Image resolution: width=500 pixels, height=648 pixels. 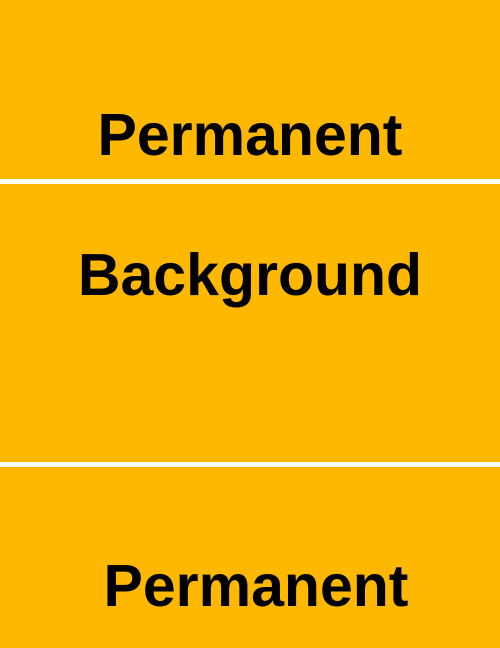 What do you see at coordinates (250, 275) in the screenshot?
I see `top-label-line2: Background` at bounding box center [250, 275].